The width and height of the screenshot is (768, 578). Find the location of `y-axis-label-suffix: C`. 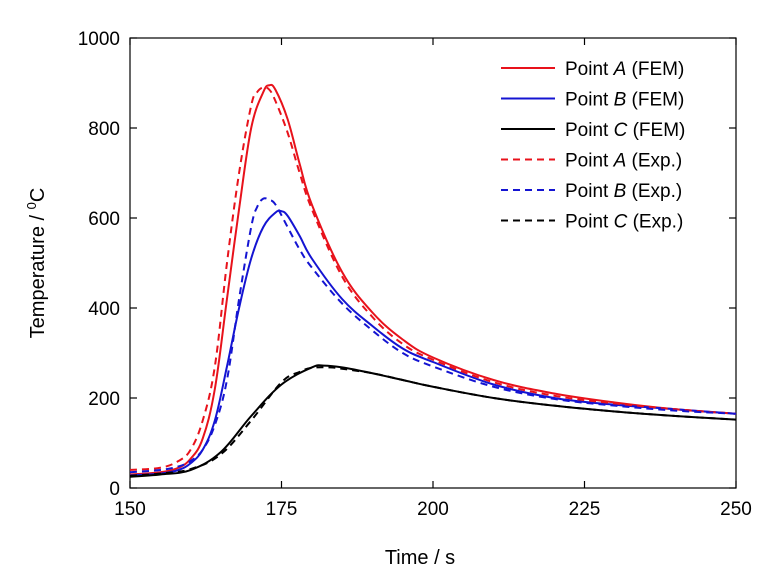

y-axis-label-suffix: C is located at coordinates (38, 195).